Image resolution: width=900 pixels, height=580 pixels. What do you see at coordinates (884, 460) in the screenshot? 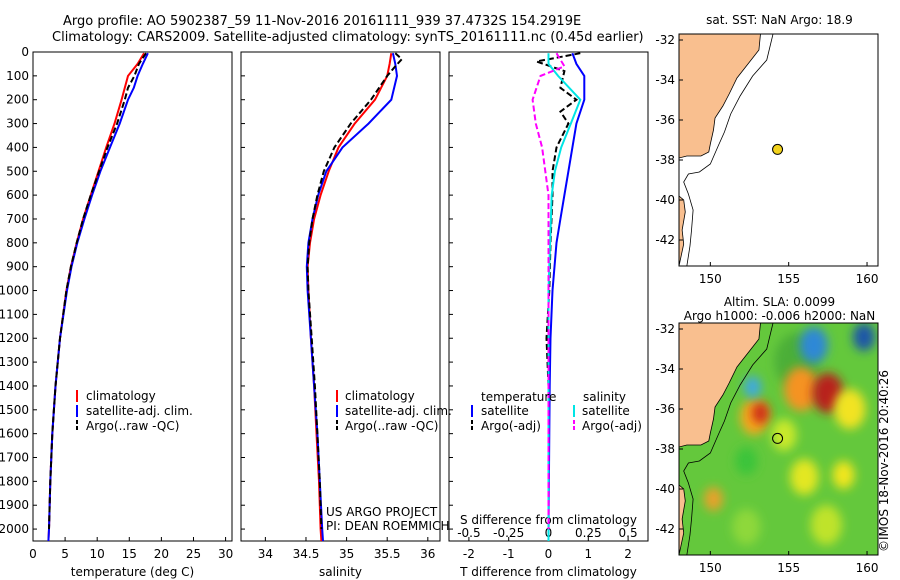
I see `imos-credit: ©IMOS 18-Nov-2016 20:40:26` at bounding box center [884, 460].